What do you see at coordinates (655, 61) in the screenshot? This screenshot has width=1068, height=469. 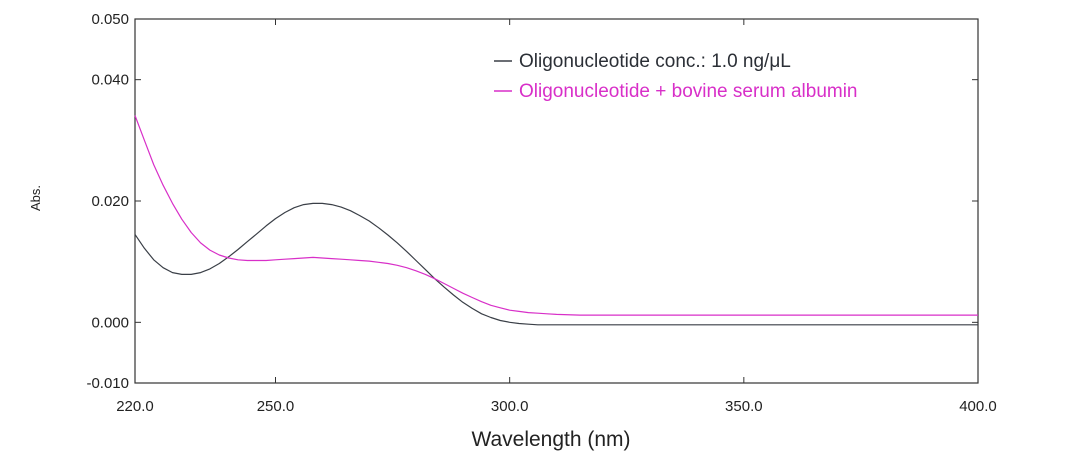 I see `legend-label: Oligonucleotide conc.: 1.0 ng/μL` at bounding box center [655, 61].